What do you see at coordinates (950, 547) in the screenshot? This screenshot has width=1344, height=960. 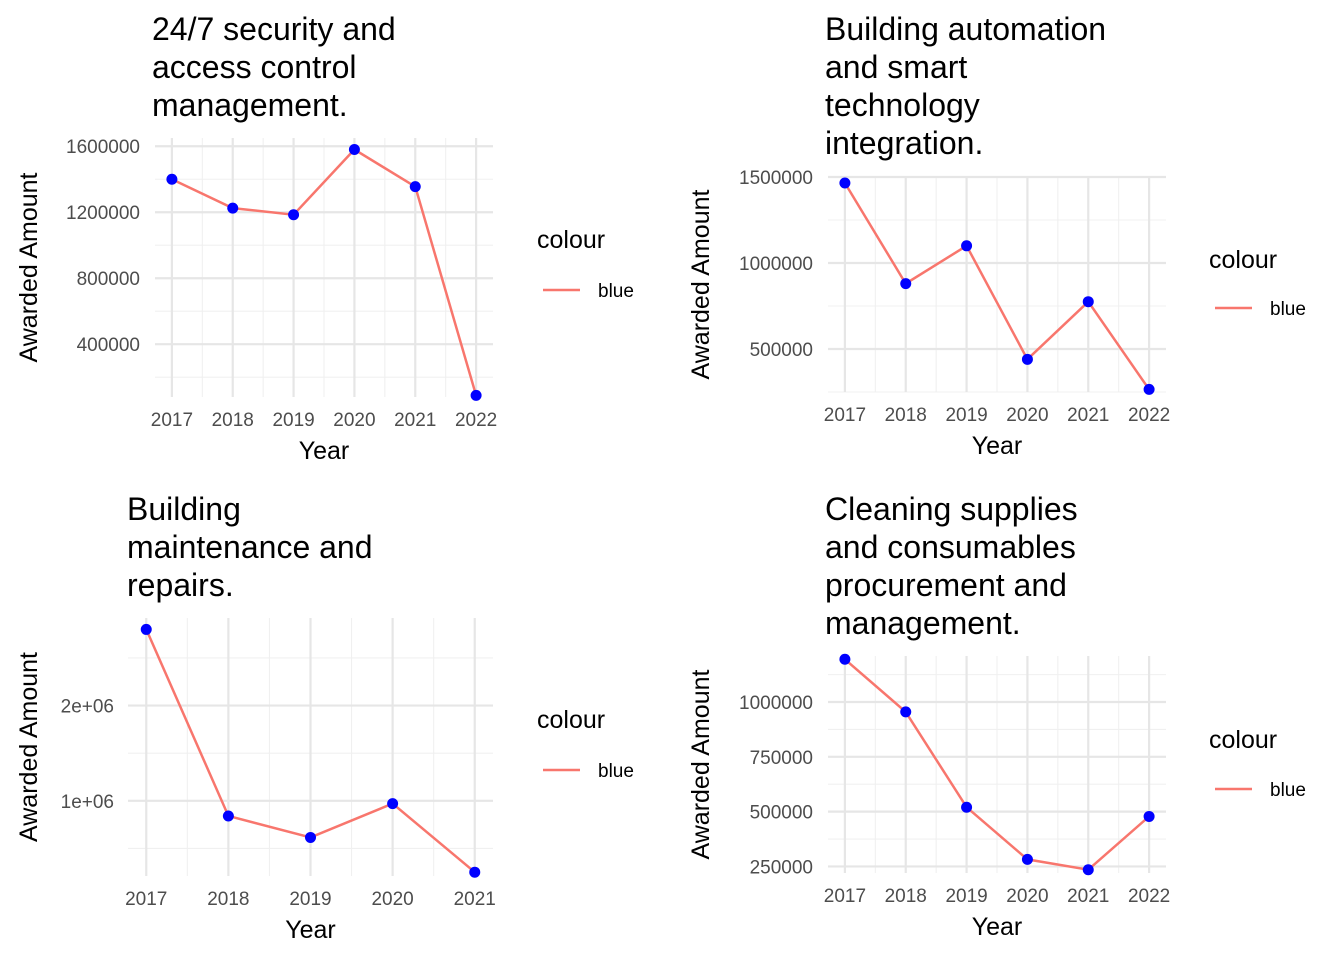 I see `chart-title-line: and consumables` at bounding box center [950, 547].